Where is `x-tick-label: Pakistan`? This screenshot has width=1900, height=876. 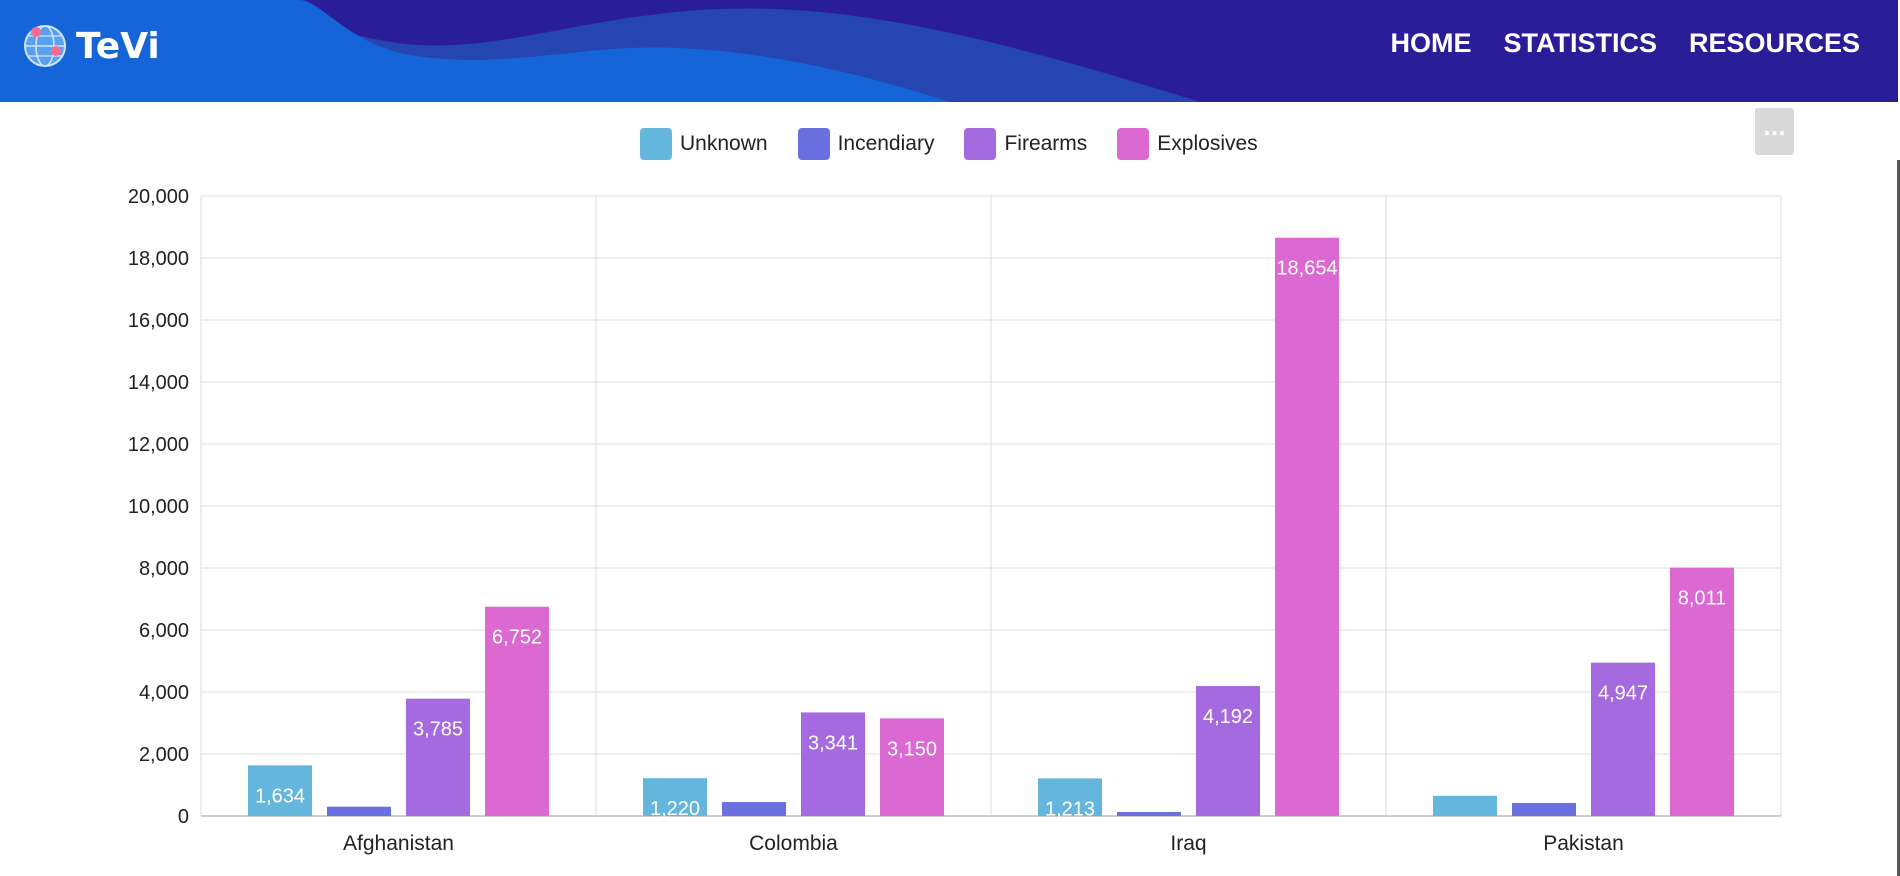 x-tick-label: Pakistan is located at coordinates (1583, 843).